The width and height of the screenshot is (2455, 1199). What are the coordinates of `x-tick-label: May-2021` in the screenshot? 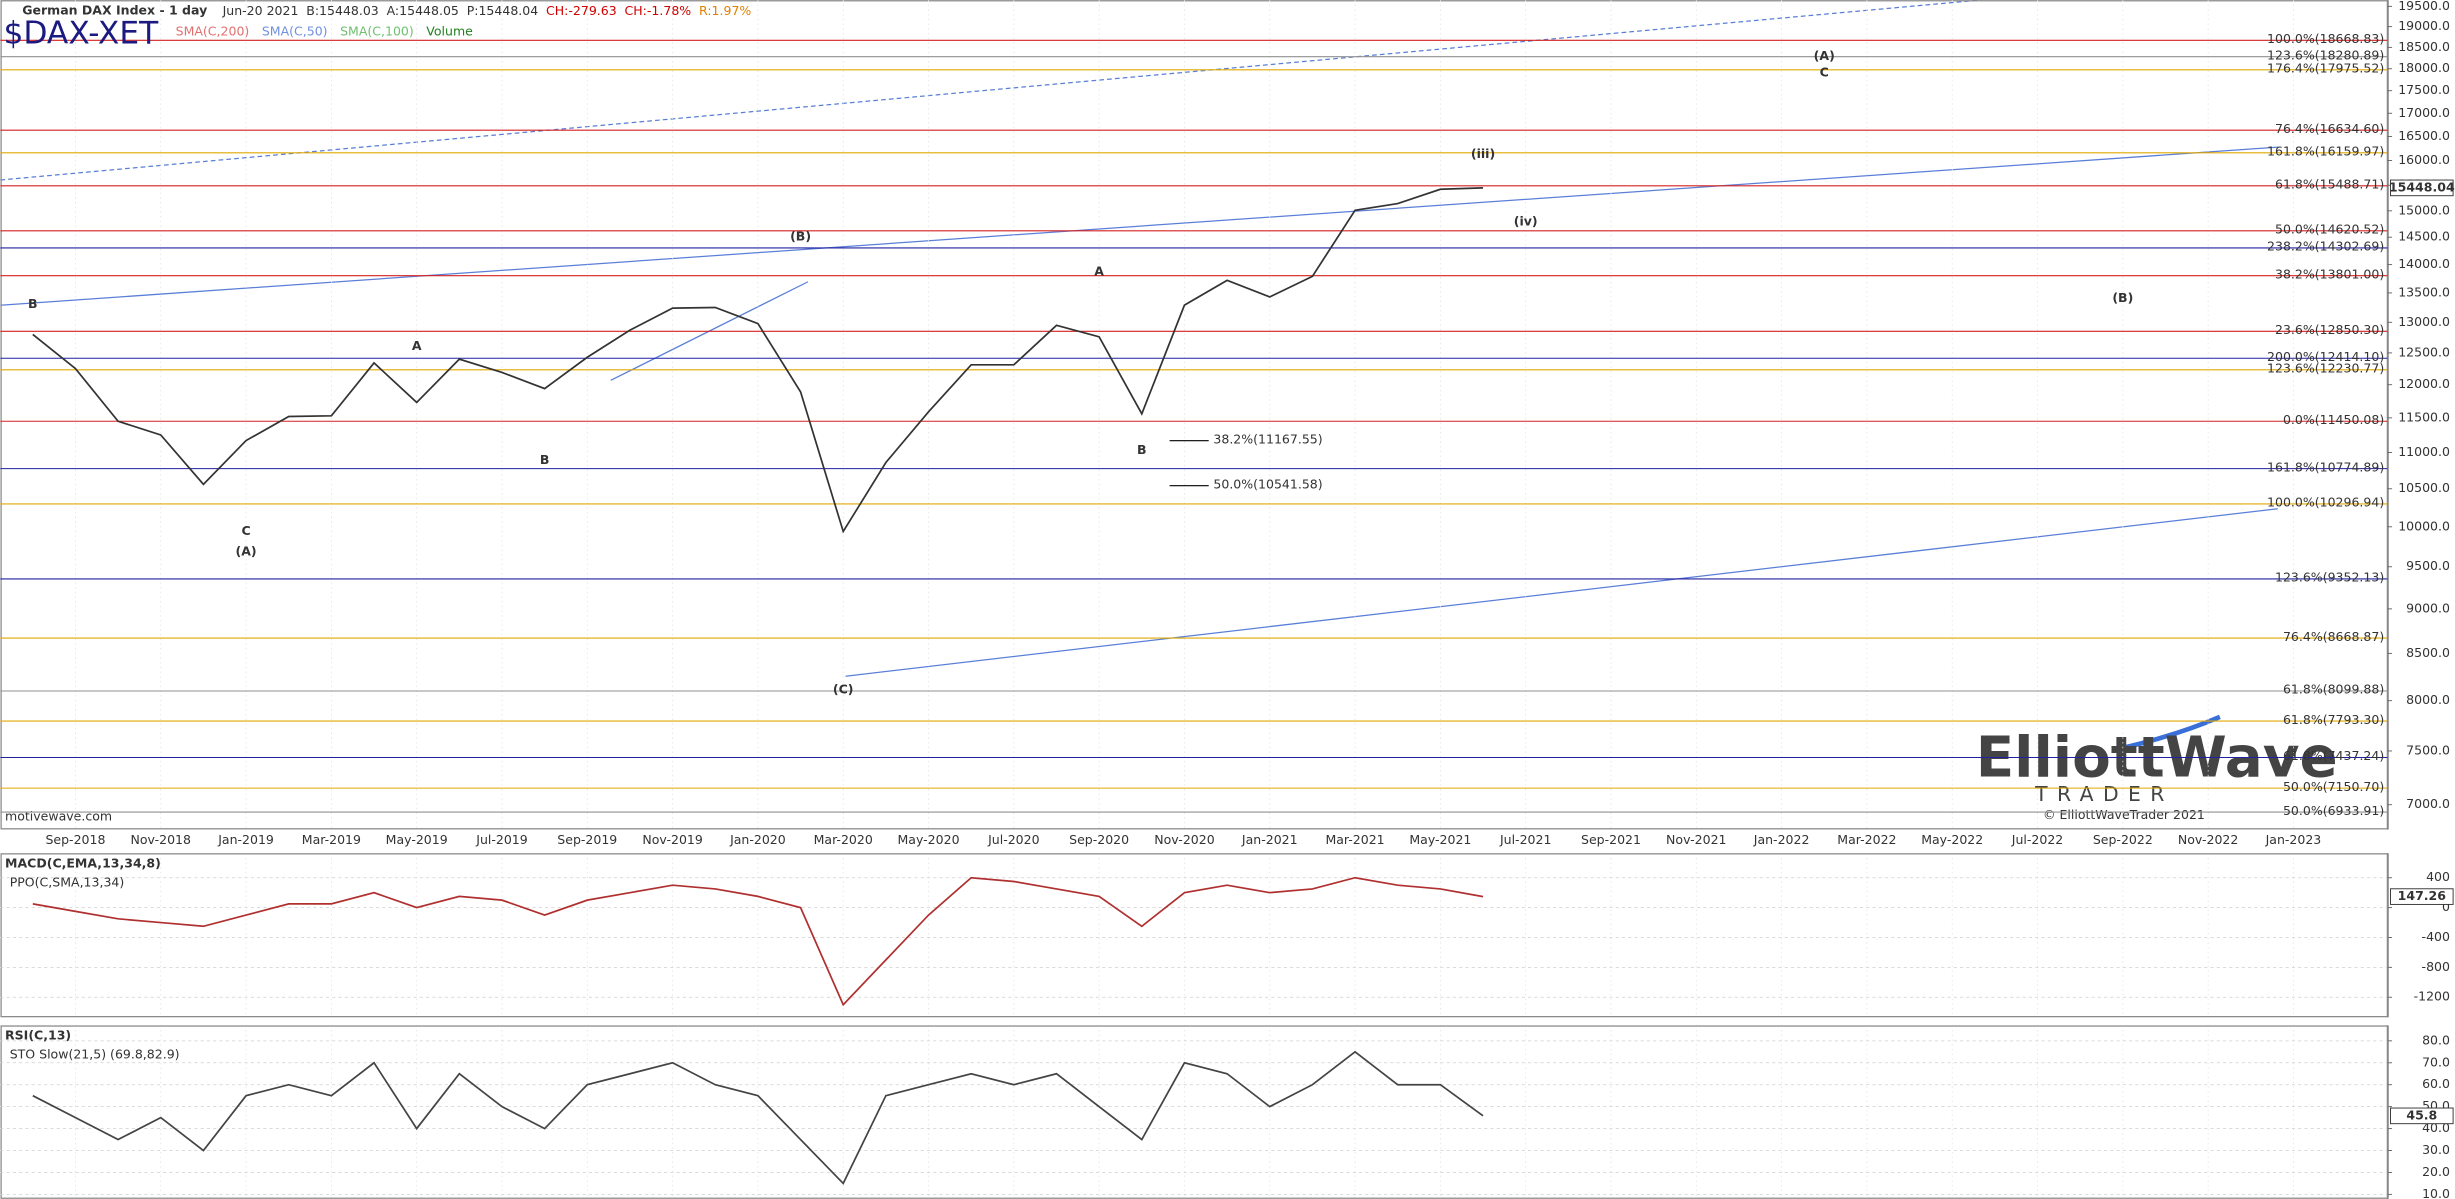 It's located at (1440, 839).